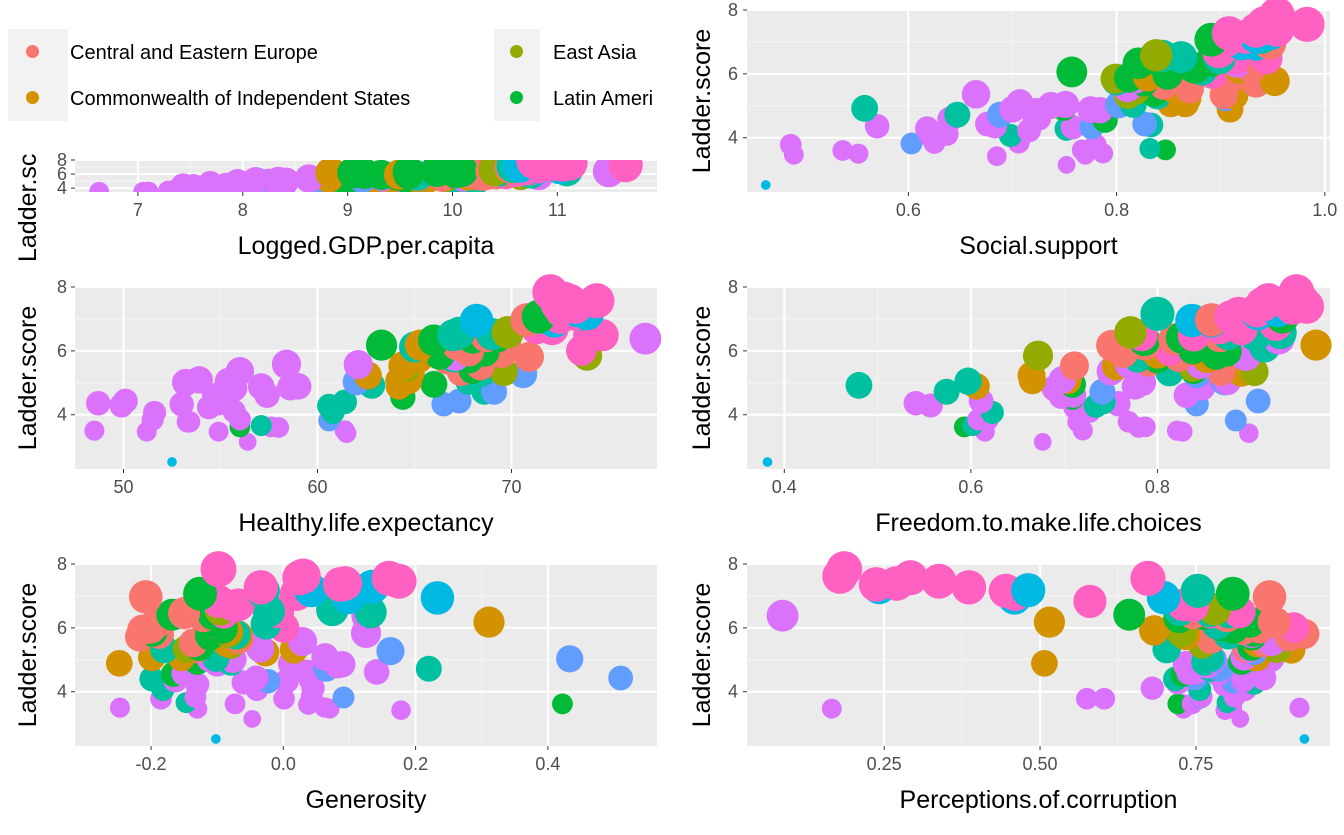  What do you see at coordinates (366, 246) in the screenshot?
I see `x-axis-title: Logged.GDP.per.capita` at bounding box center [366, 246].